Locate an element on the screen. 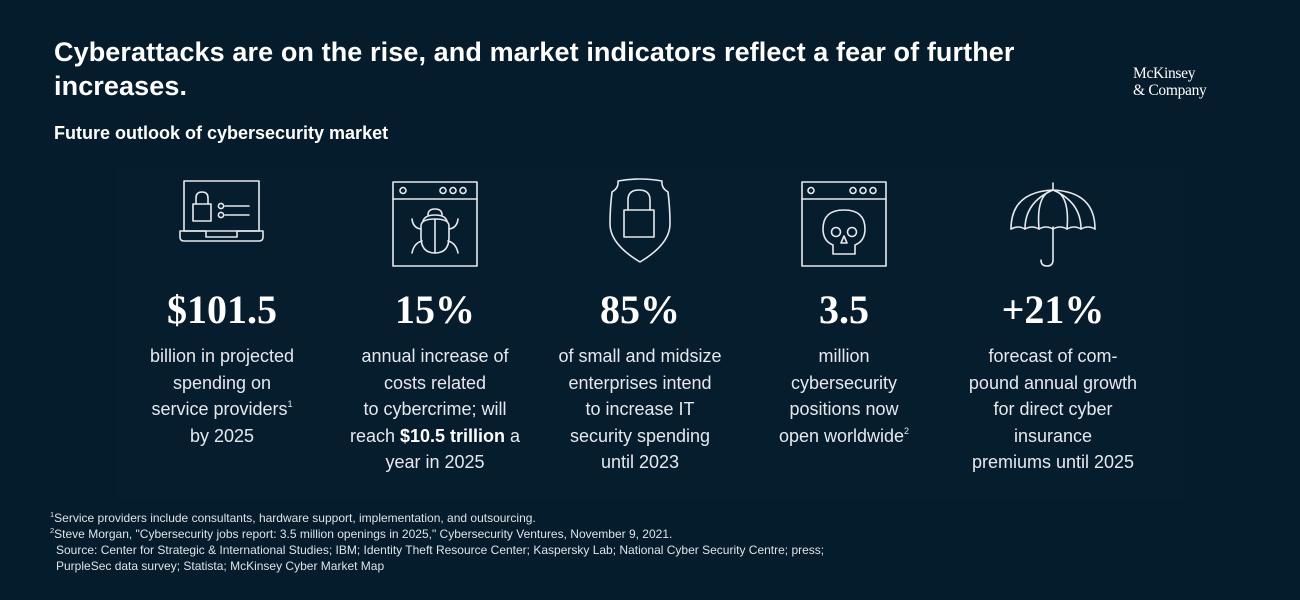 This screenshot has height=600, width=1300. desc-line: service providers1 is located at coordinates (222, 409).